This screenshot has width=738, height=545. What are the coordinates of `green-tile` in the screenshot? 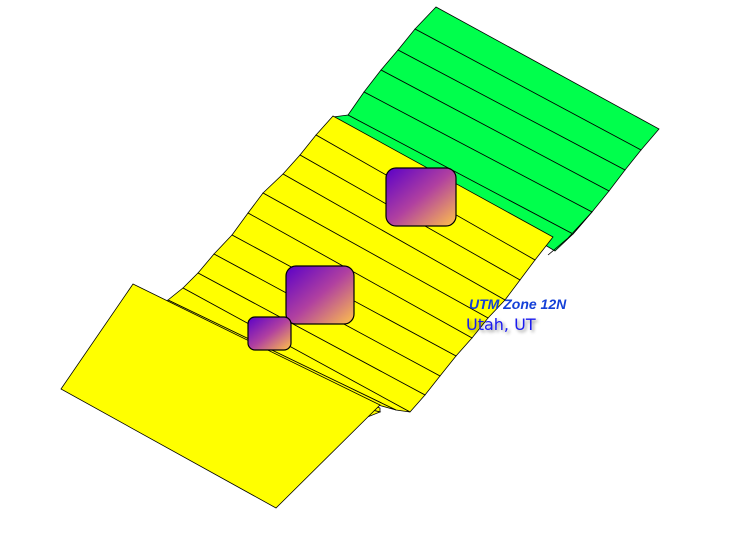 It's located at (570, 233).